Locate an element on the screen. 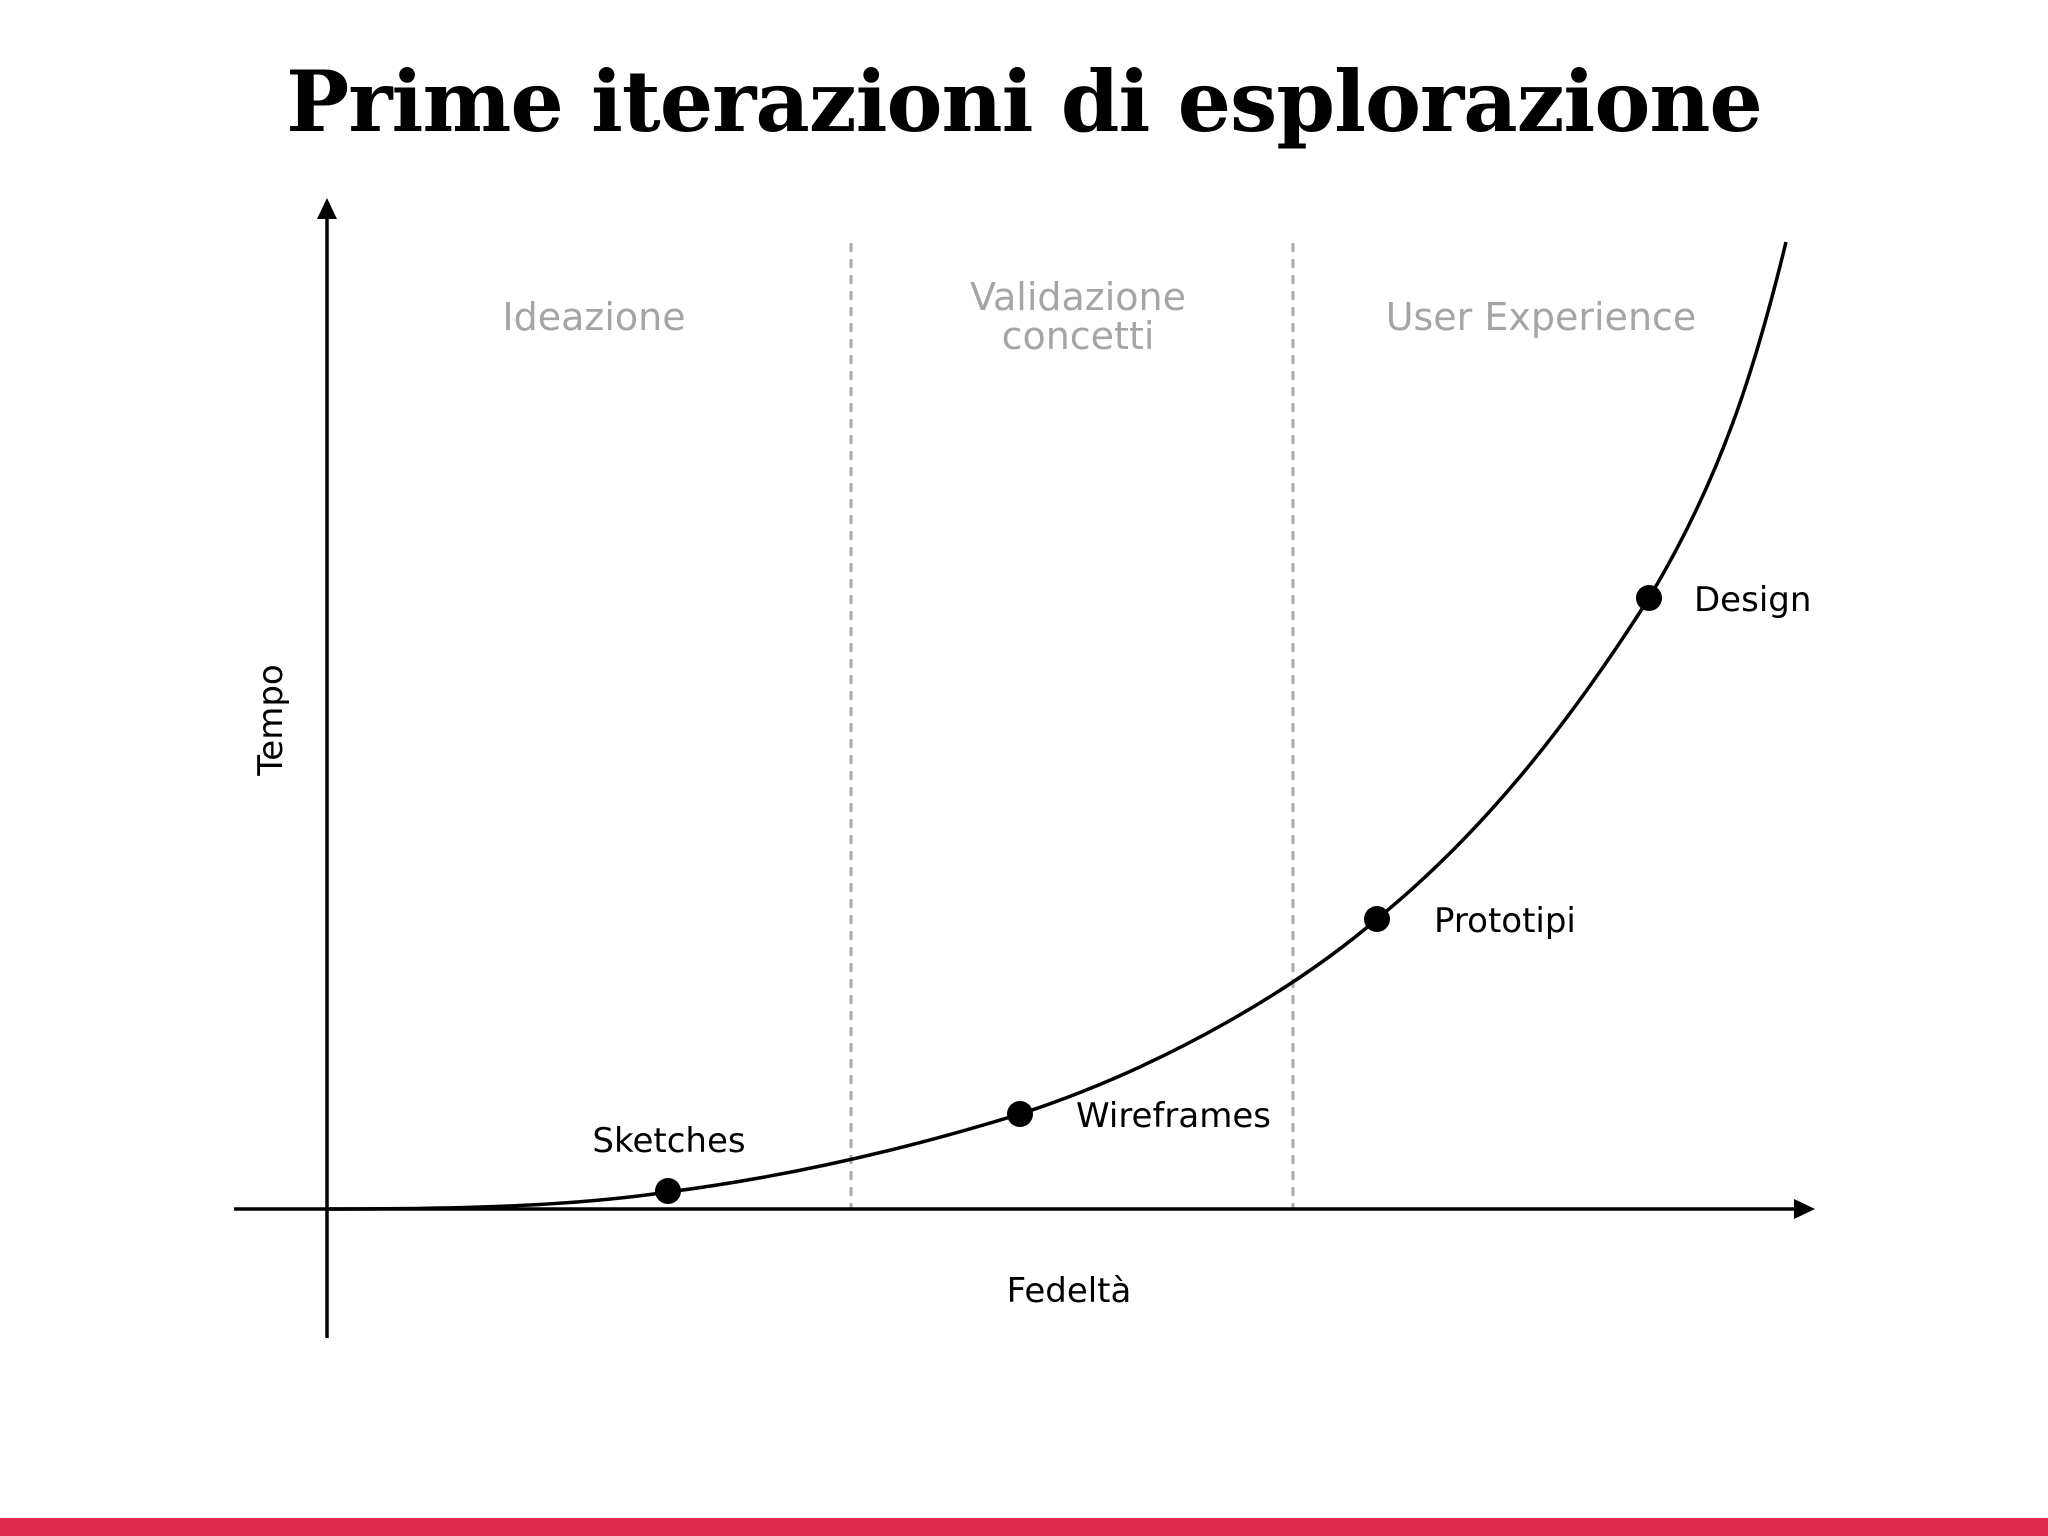 Image resolution: width=2048 pixels, height=1536 pixels. point-label-prototipi: Prototipi is located at coordinates (1505, 921).